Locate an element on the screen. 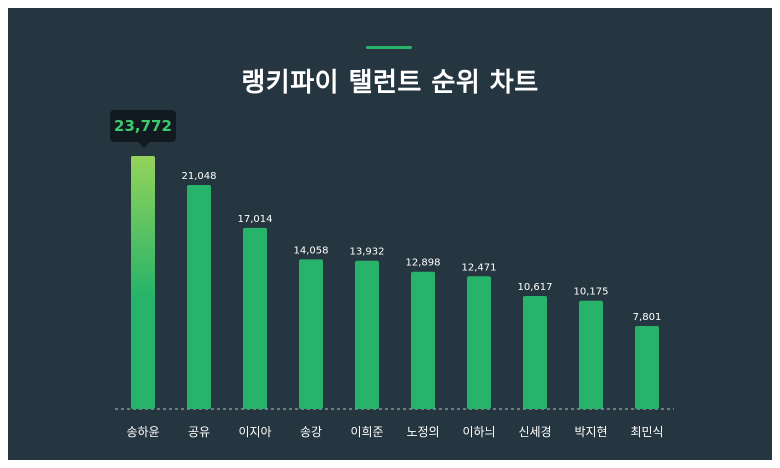  category-label-0: 송하윤 is located at coordinates (142, 432).